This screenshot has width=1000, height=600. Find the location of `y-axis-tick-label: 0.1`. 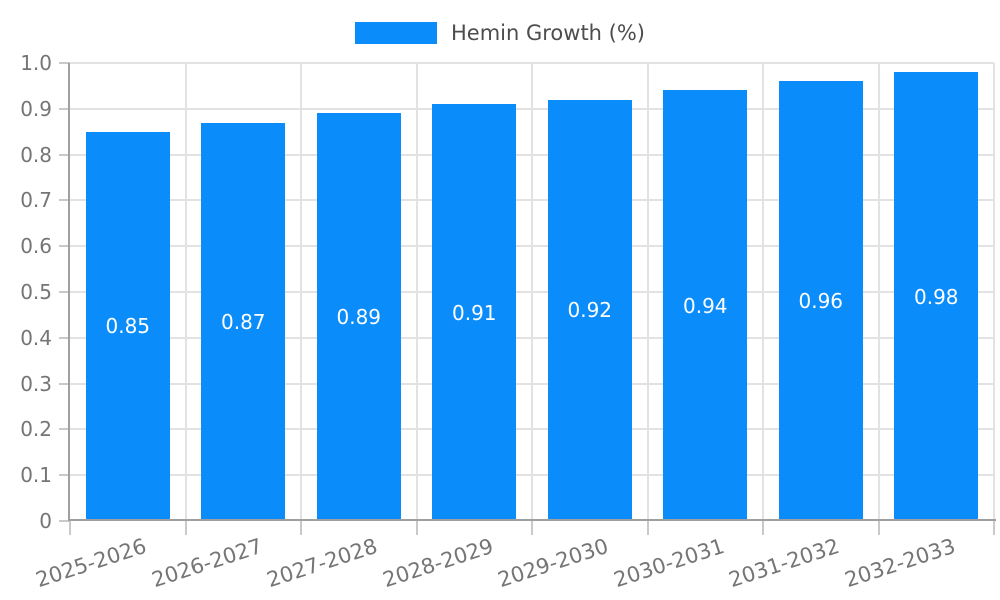

y-axis-tick-label: 0.1 is located at coordinates (36, 475).